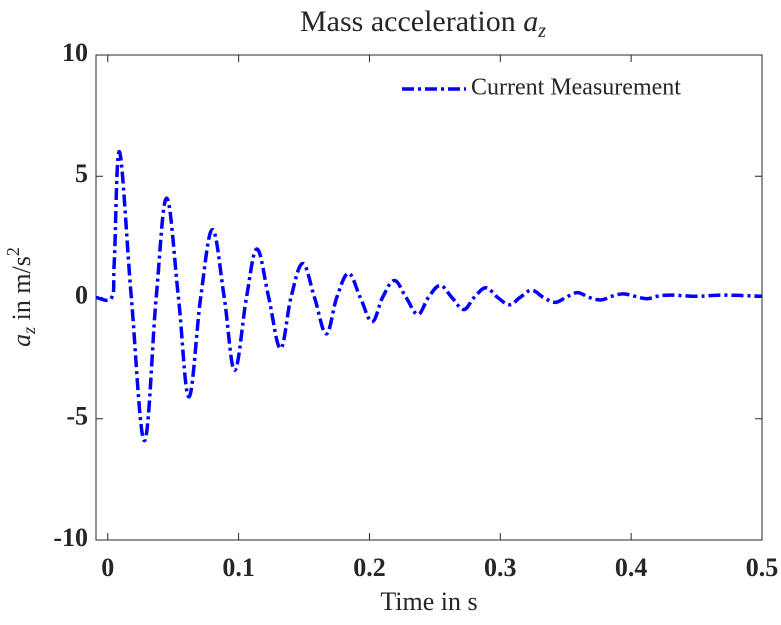  I want to click on x-tick-label: 0.3, so click(500, 567).